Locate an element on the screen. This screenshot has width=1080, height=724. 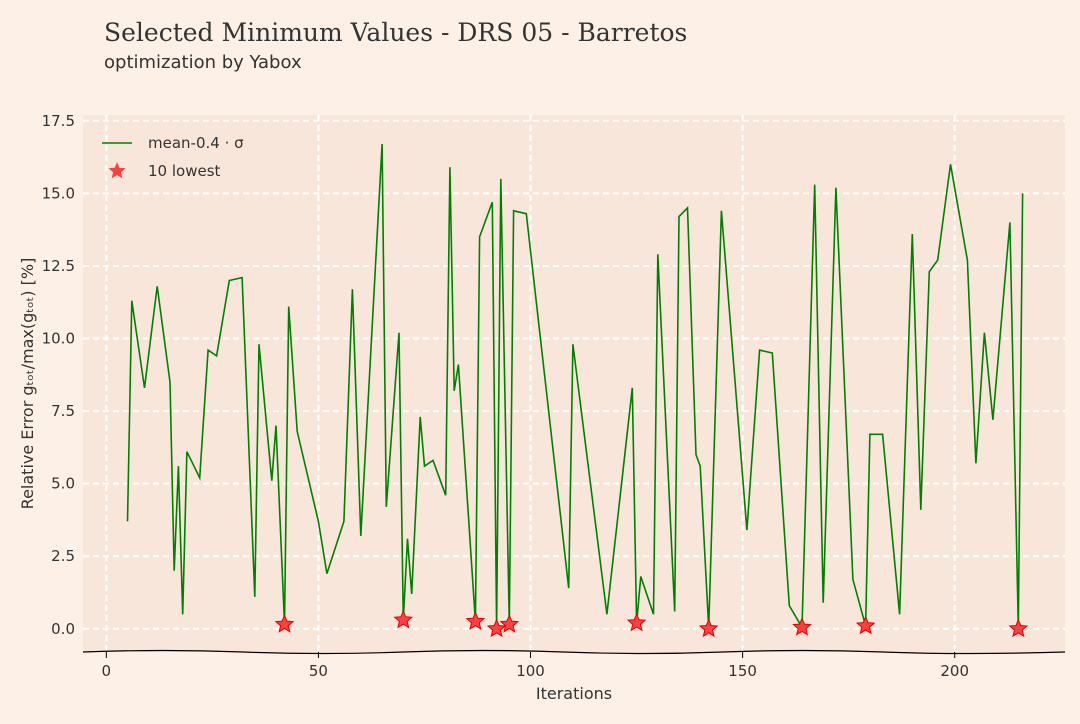
x-tick-label: 150 is located at coordinates (742, 671).